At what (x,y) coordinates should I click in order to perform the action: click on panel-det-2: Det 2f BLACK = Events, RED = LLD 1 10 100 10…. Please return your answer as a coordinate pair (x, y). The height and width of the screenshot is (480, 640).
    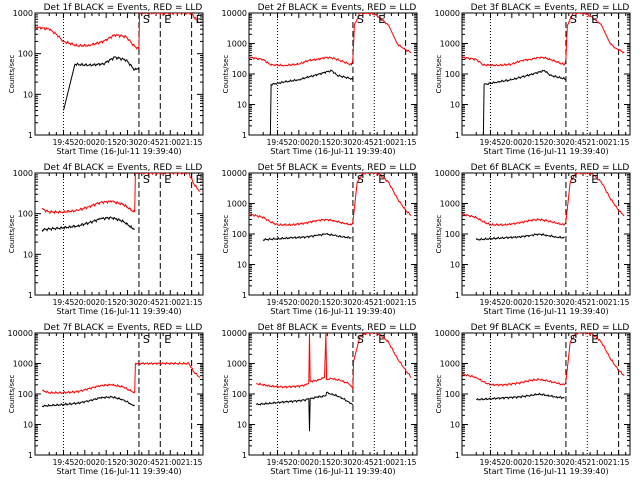
    Looking at the image, I should click on (320, 79).